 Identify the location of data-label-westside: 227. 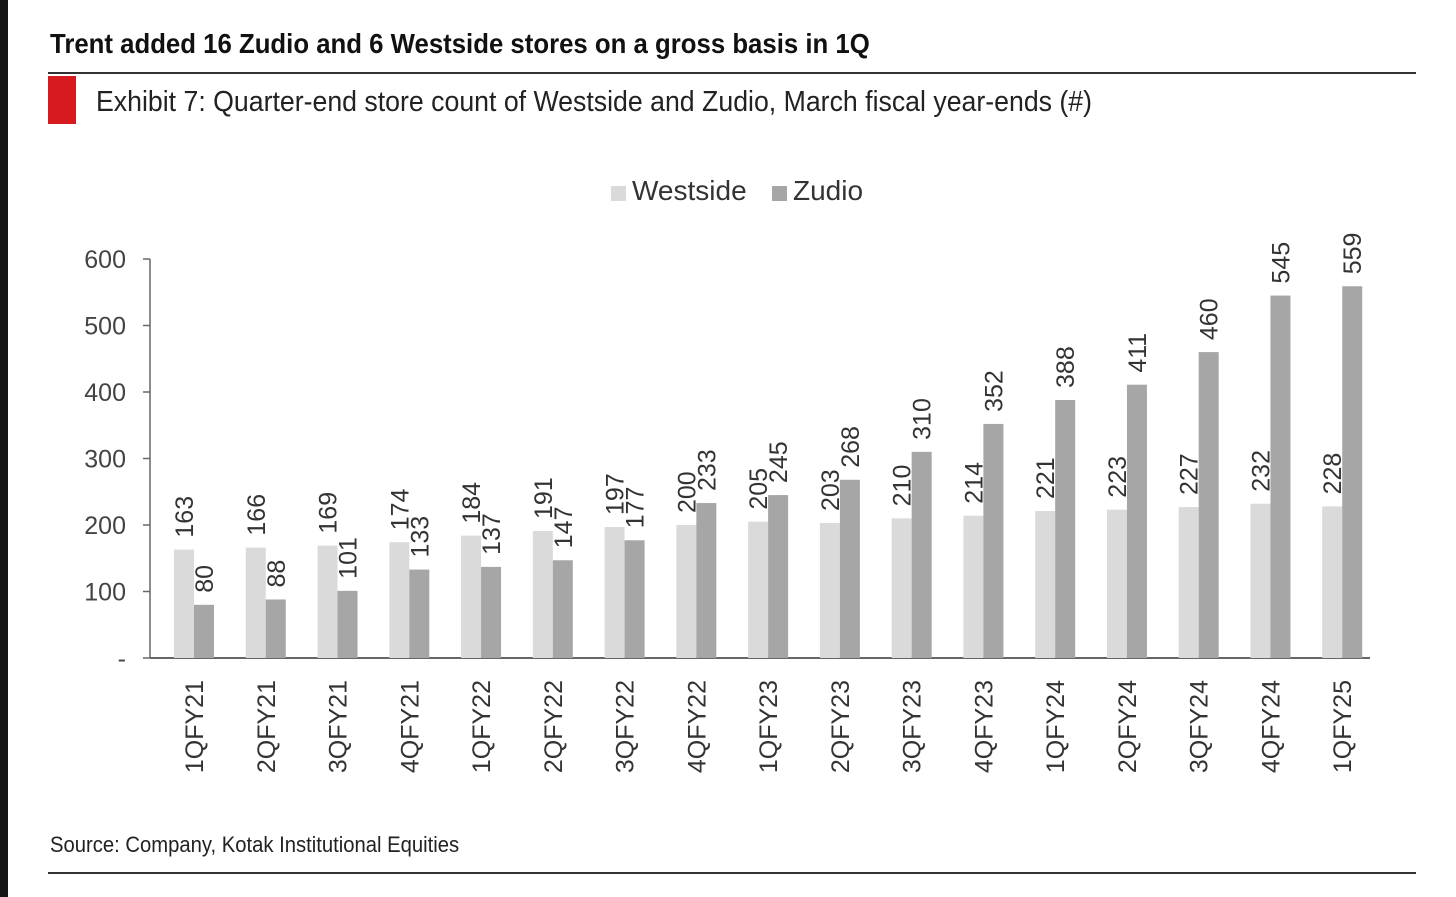
(1190, 474).